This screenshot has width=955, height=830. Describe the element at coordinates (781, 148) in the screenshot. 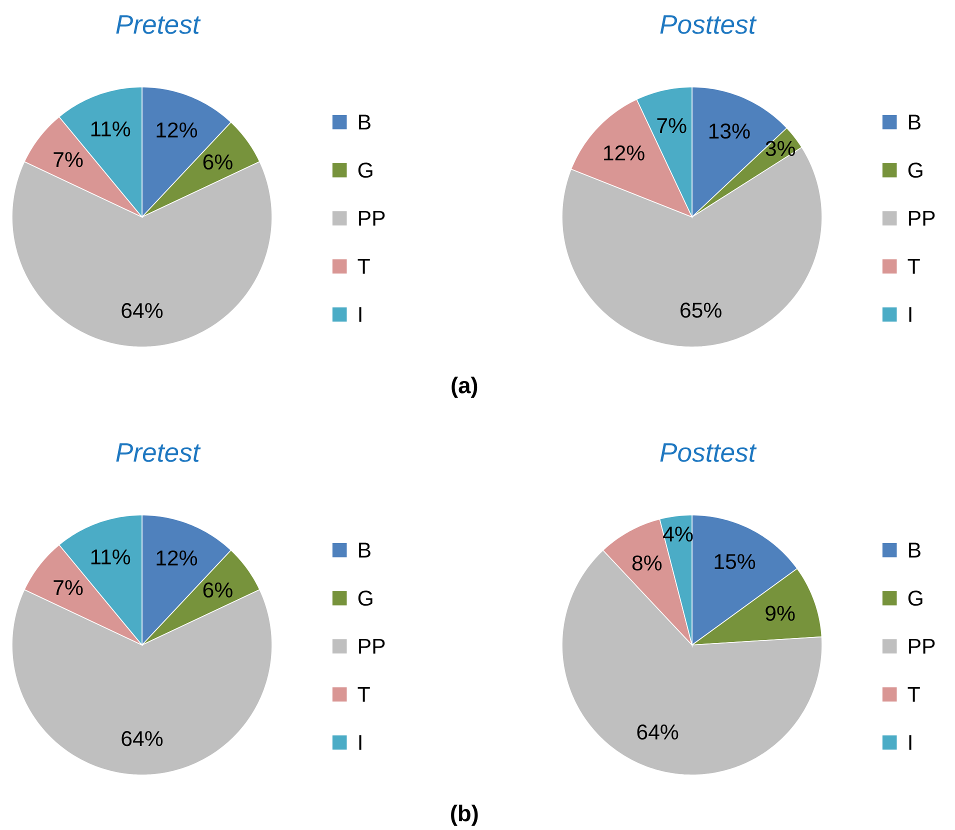

I see `data-label: 3%` at that location.